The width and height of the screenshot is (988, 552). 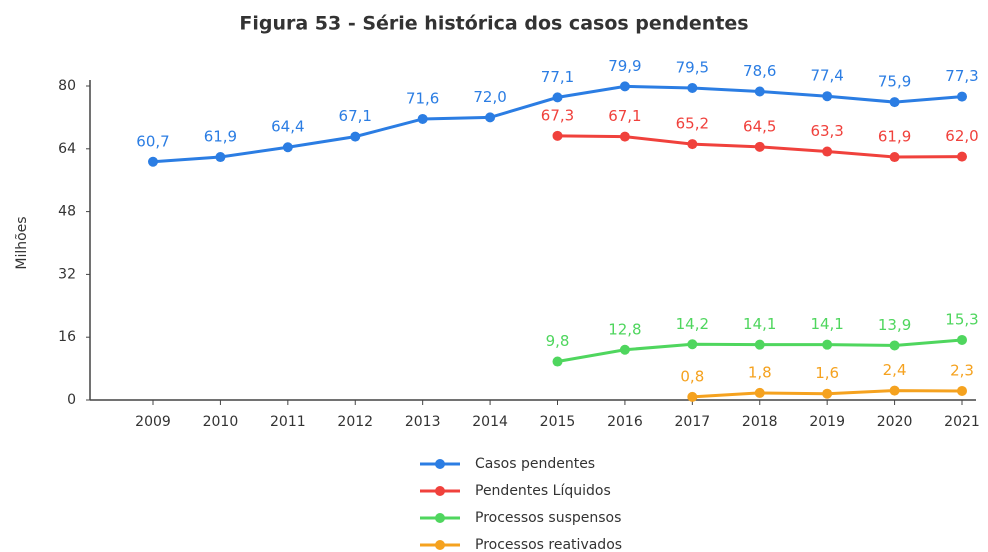 What do you see at coordinates (489, 97) in the screenshot?
I see `data-label: 72,0` at bounding box center [489, 97].